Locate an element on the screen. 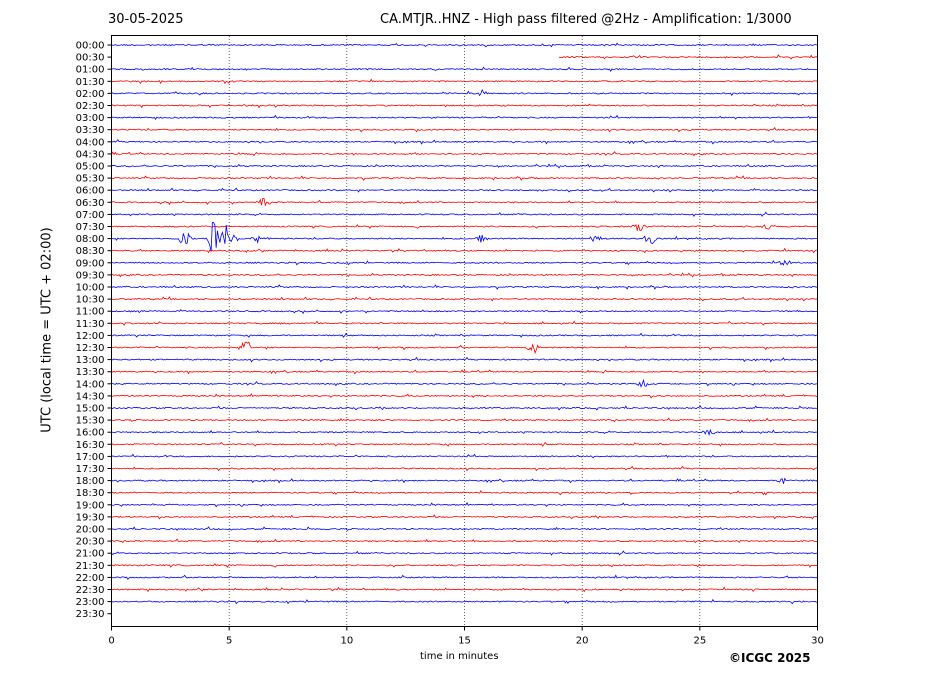  trace-14:30 is located at coordinates (464, 396).